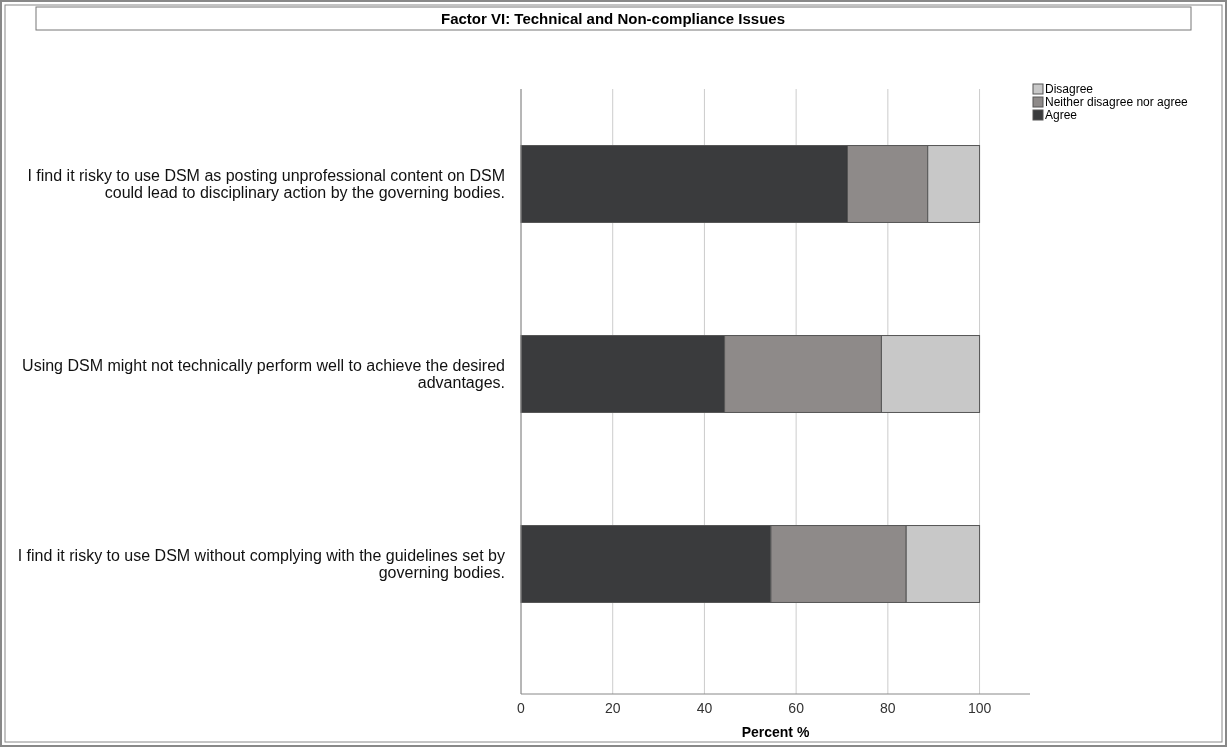 The width and height of the screenshot is (1227, 747). What do you see at coordinates (612, 708) in the screenshot?
I see `x-tick-label: 20` at bounding box center [612, 708].